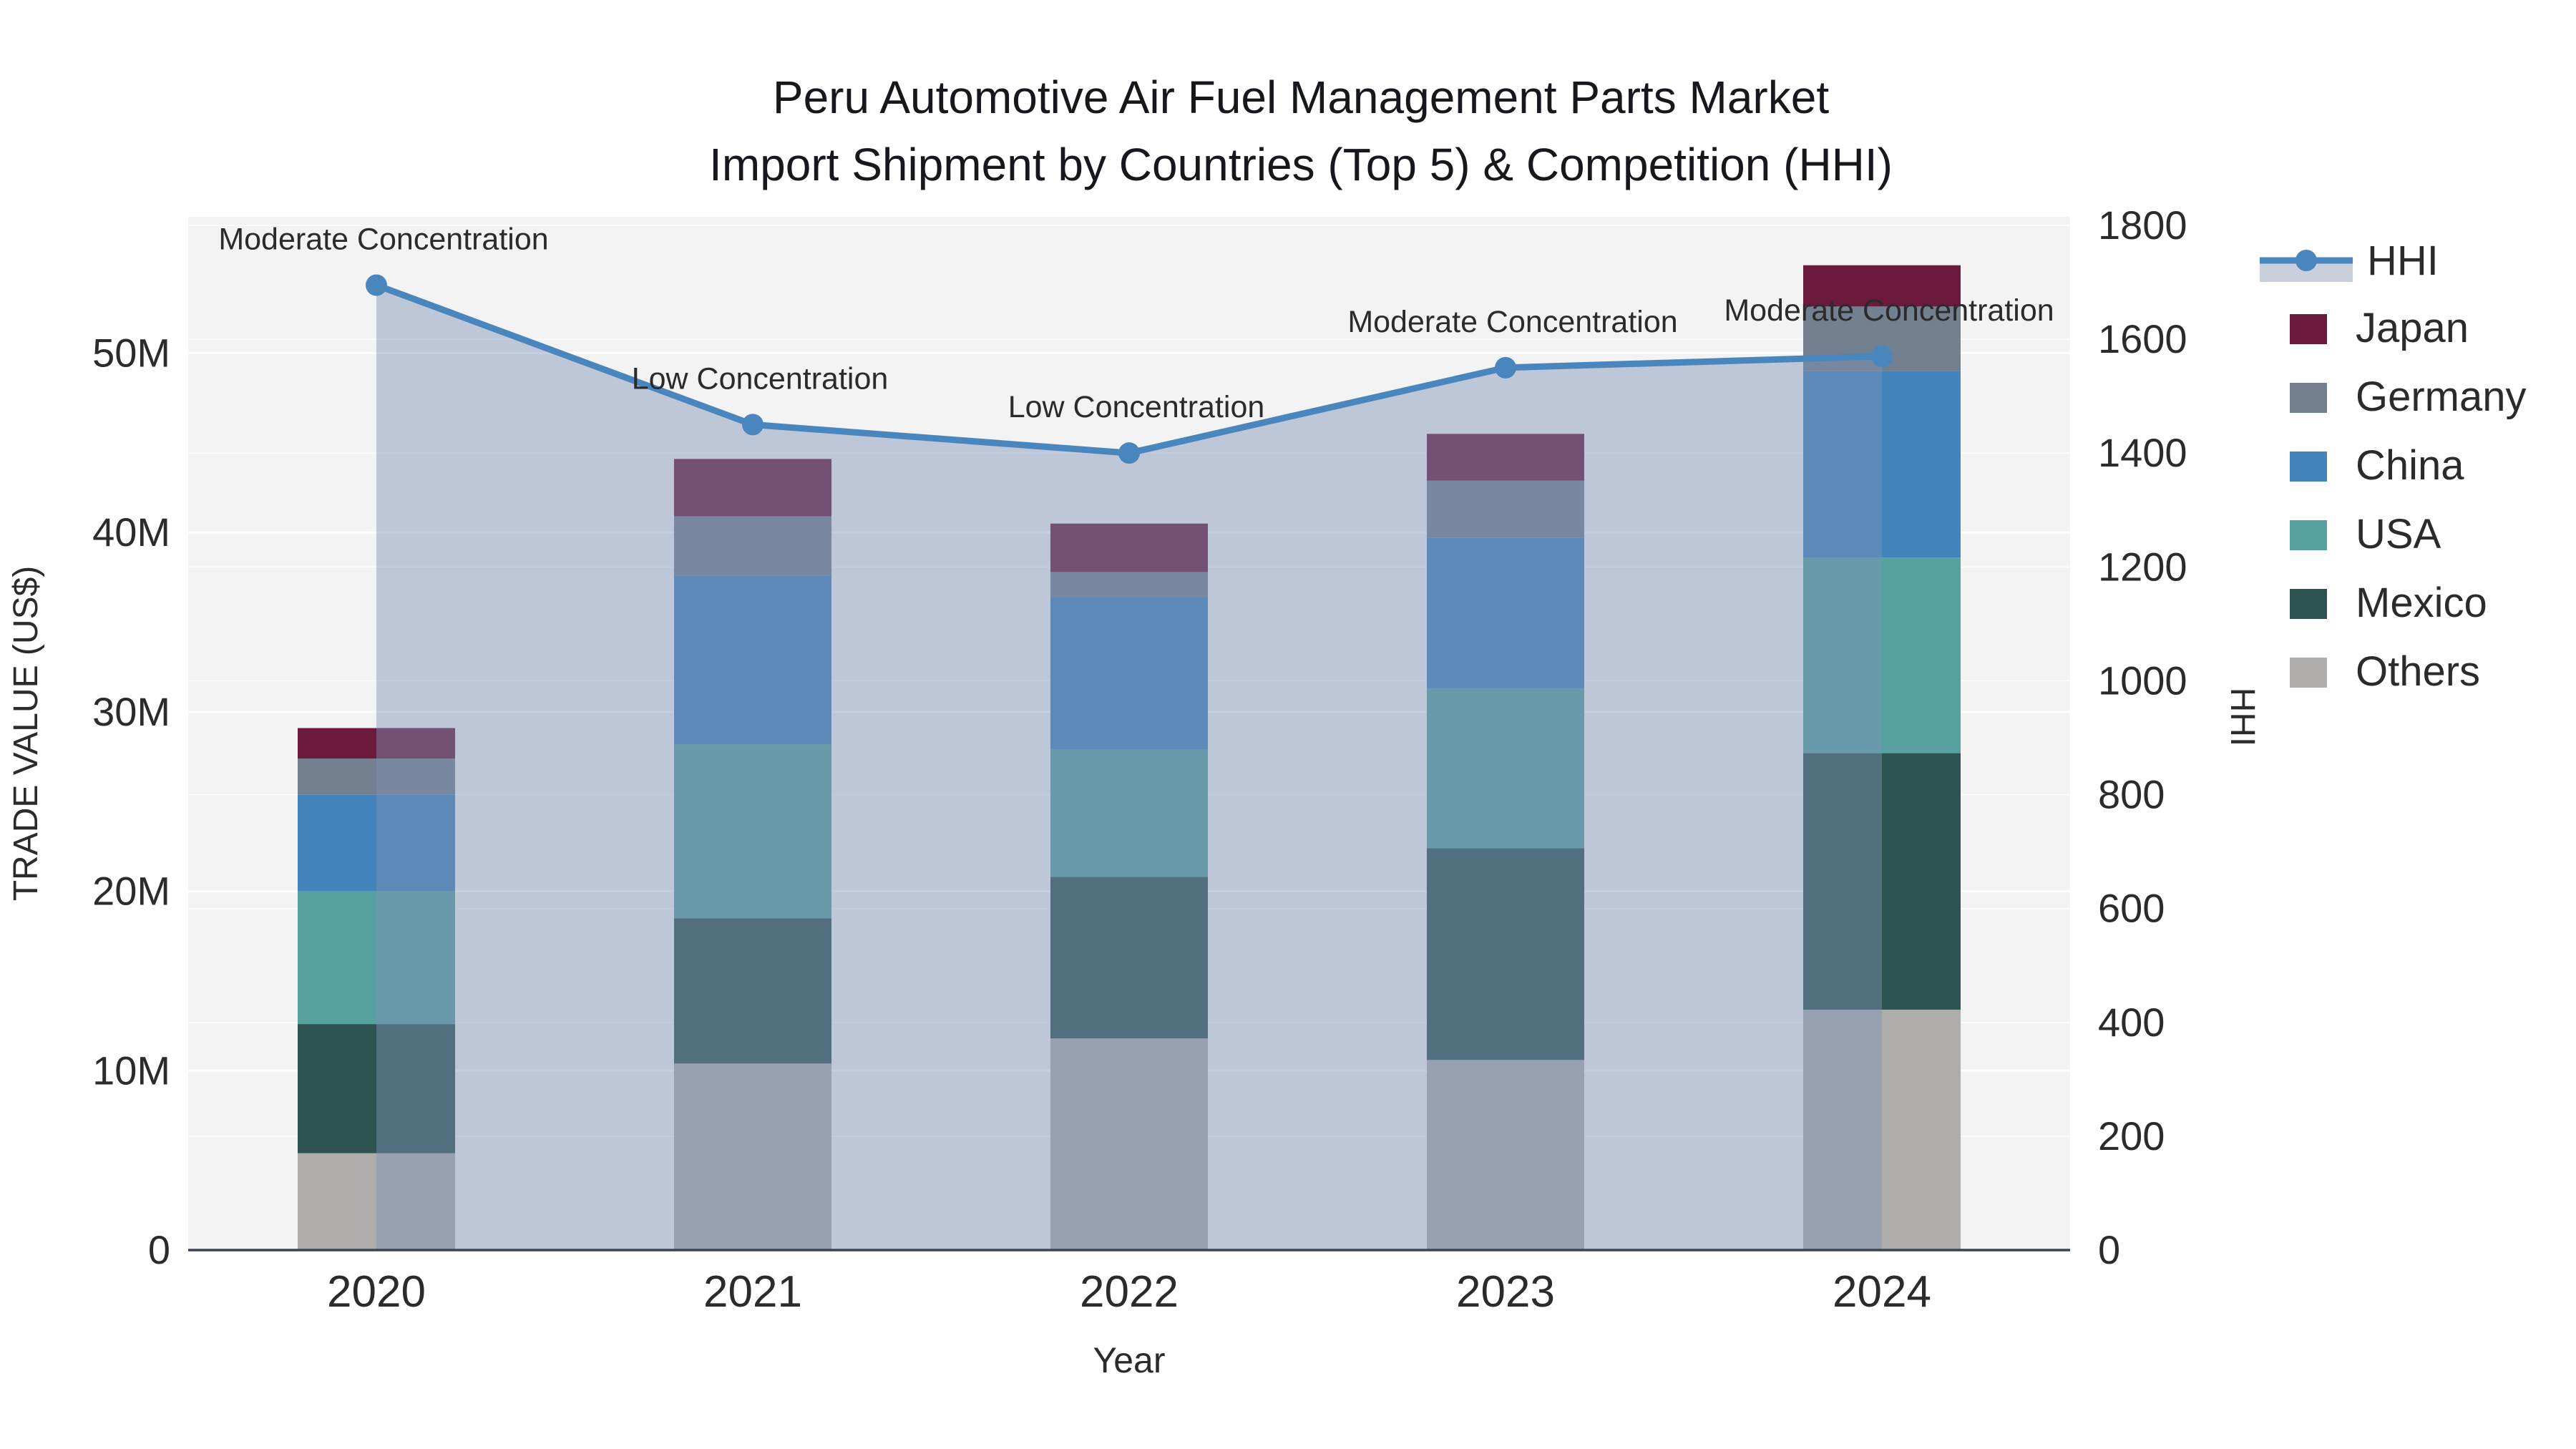  I want to click on legend-label-others: Others, so click(2418, 671).